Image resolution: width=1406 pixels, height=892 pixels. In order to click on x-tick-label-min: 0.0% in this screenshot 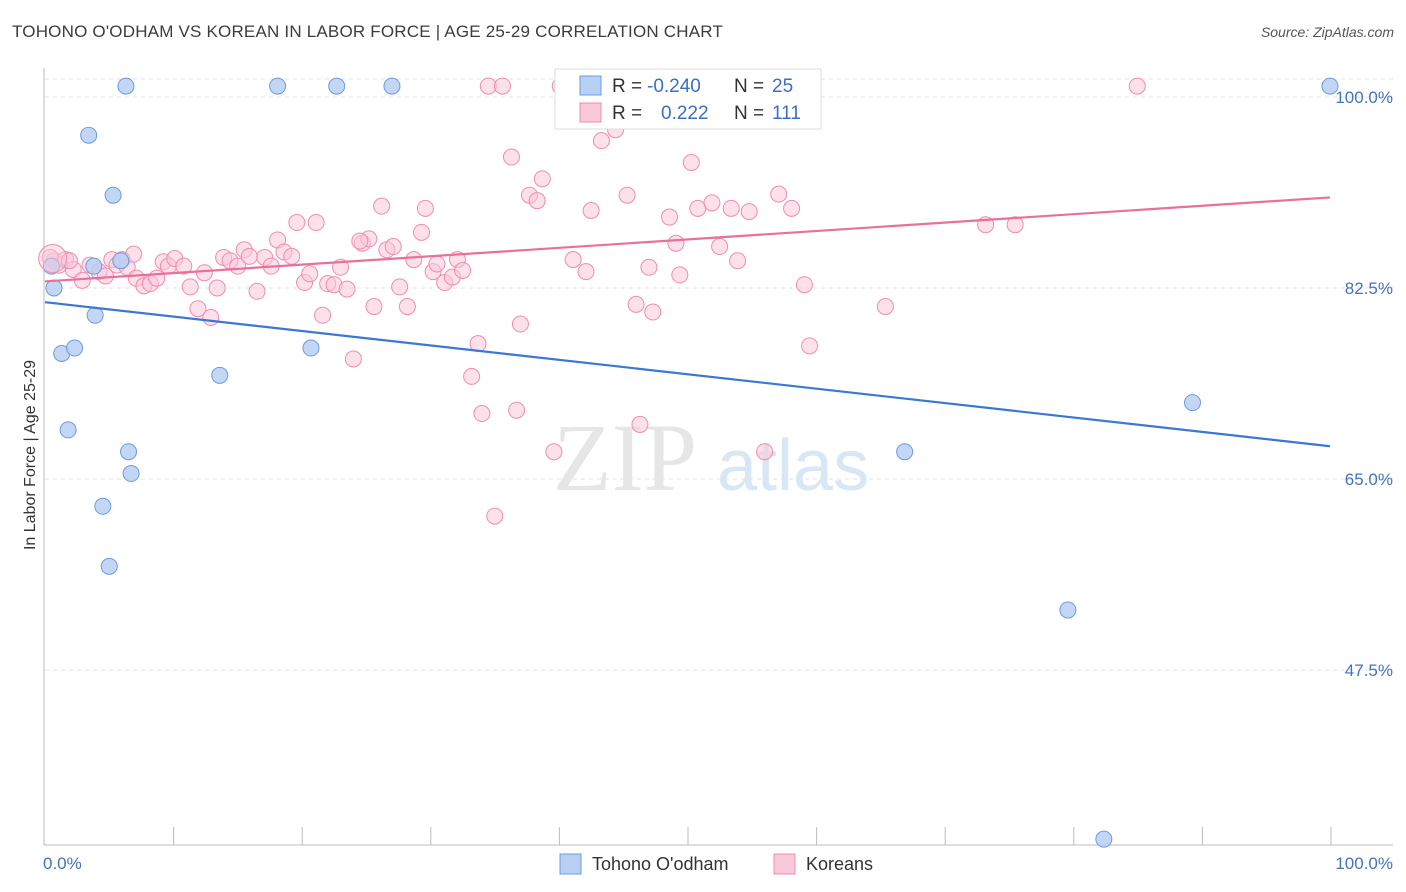, I will do `click(62, 863)`.